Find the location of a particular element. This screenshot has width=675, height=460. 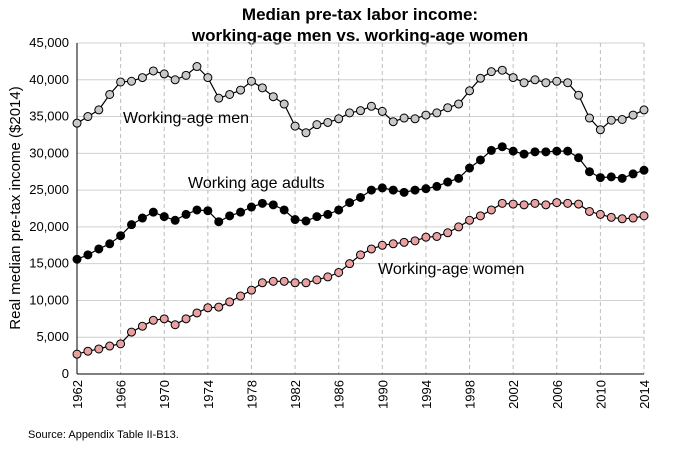

x-tick-label: 1990 is located at coordinates (382, 394).